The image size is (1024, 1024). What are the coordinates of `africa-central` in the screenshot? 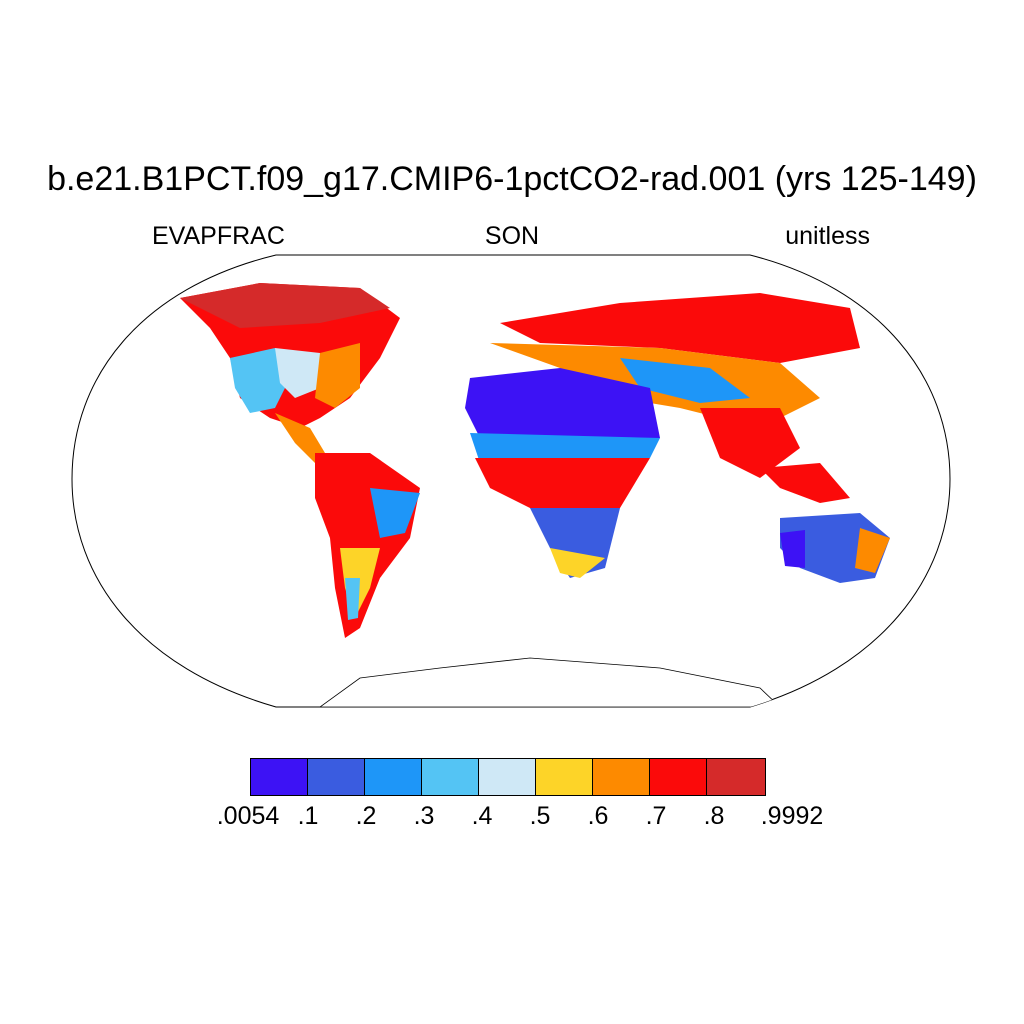 It's located at (562, 488).